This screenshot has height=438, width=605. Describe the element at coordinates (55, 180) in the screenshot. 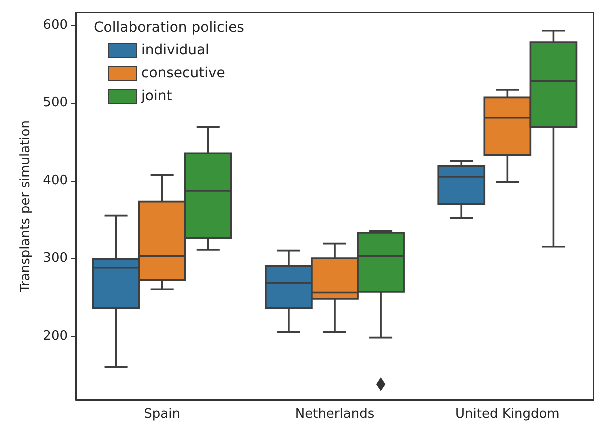

I see `y-tick-label: 400` at that location.